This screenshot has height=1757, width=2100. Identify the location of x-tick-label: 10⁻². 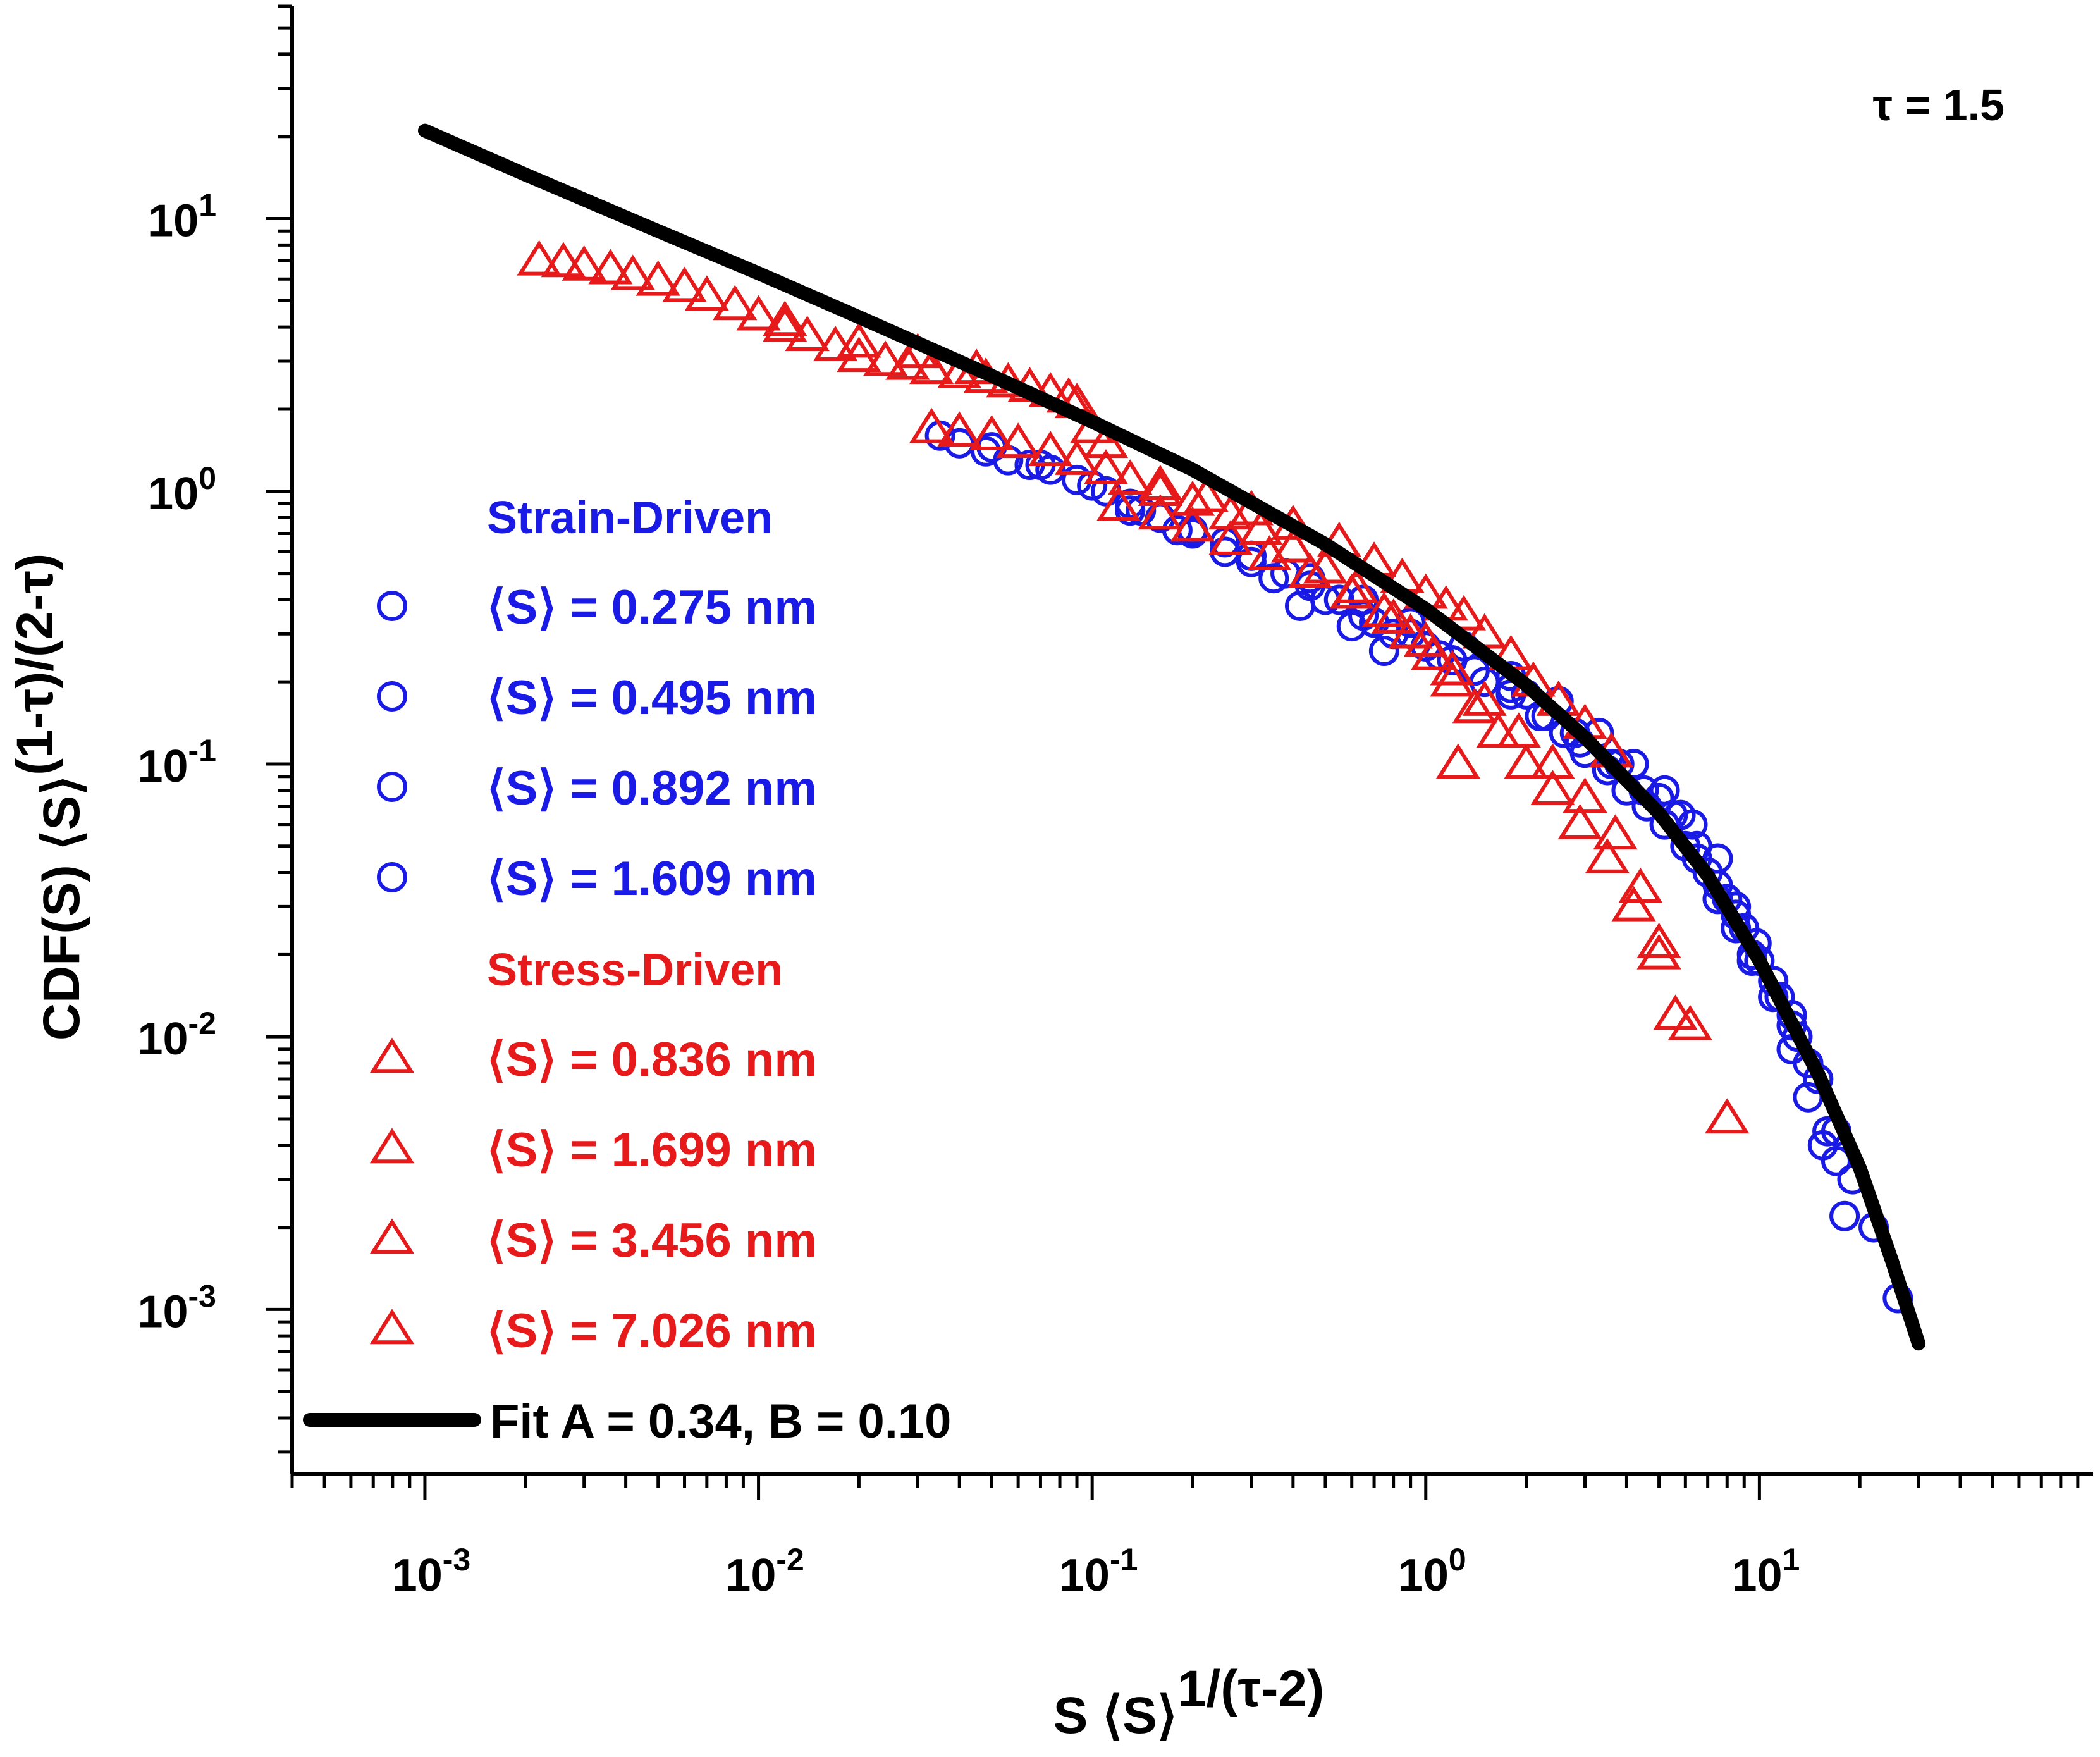
(764, 1571).